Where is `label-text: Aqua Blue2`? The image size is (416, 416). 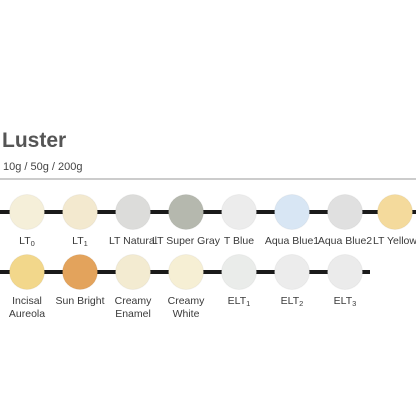 label-text: Aqua Blue2 is located at coordinates (345, 241).